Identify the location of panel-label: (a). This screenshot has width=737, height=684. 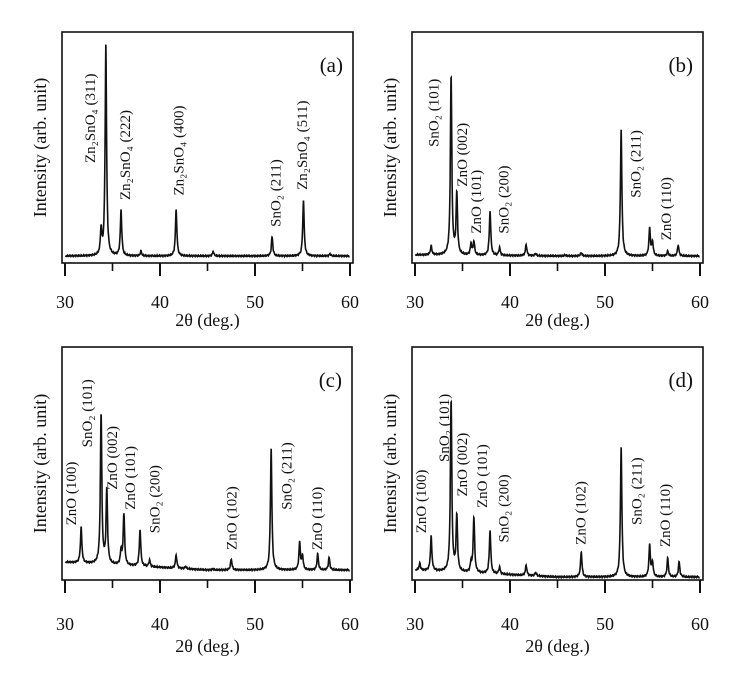
(331, 65).